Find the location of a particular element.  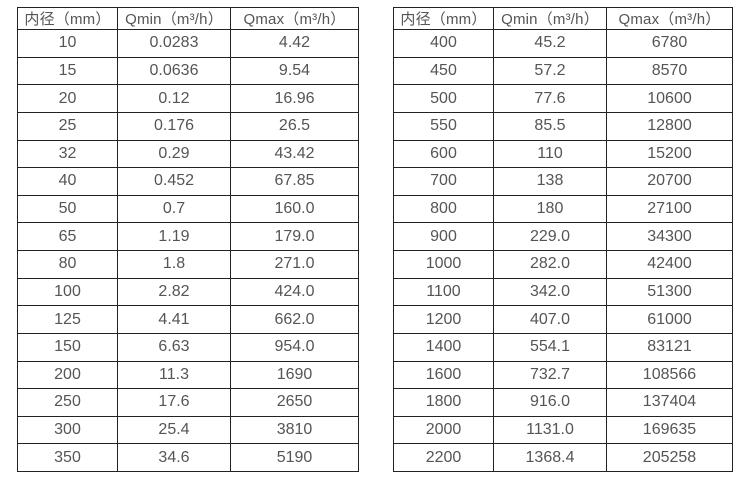

table-cell: 137404 is located at coordinates (669, 402).